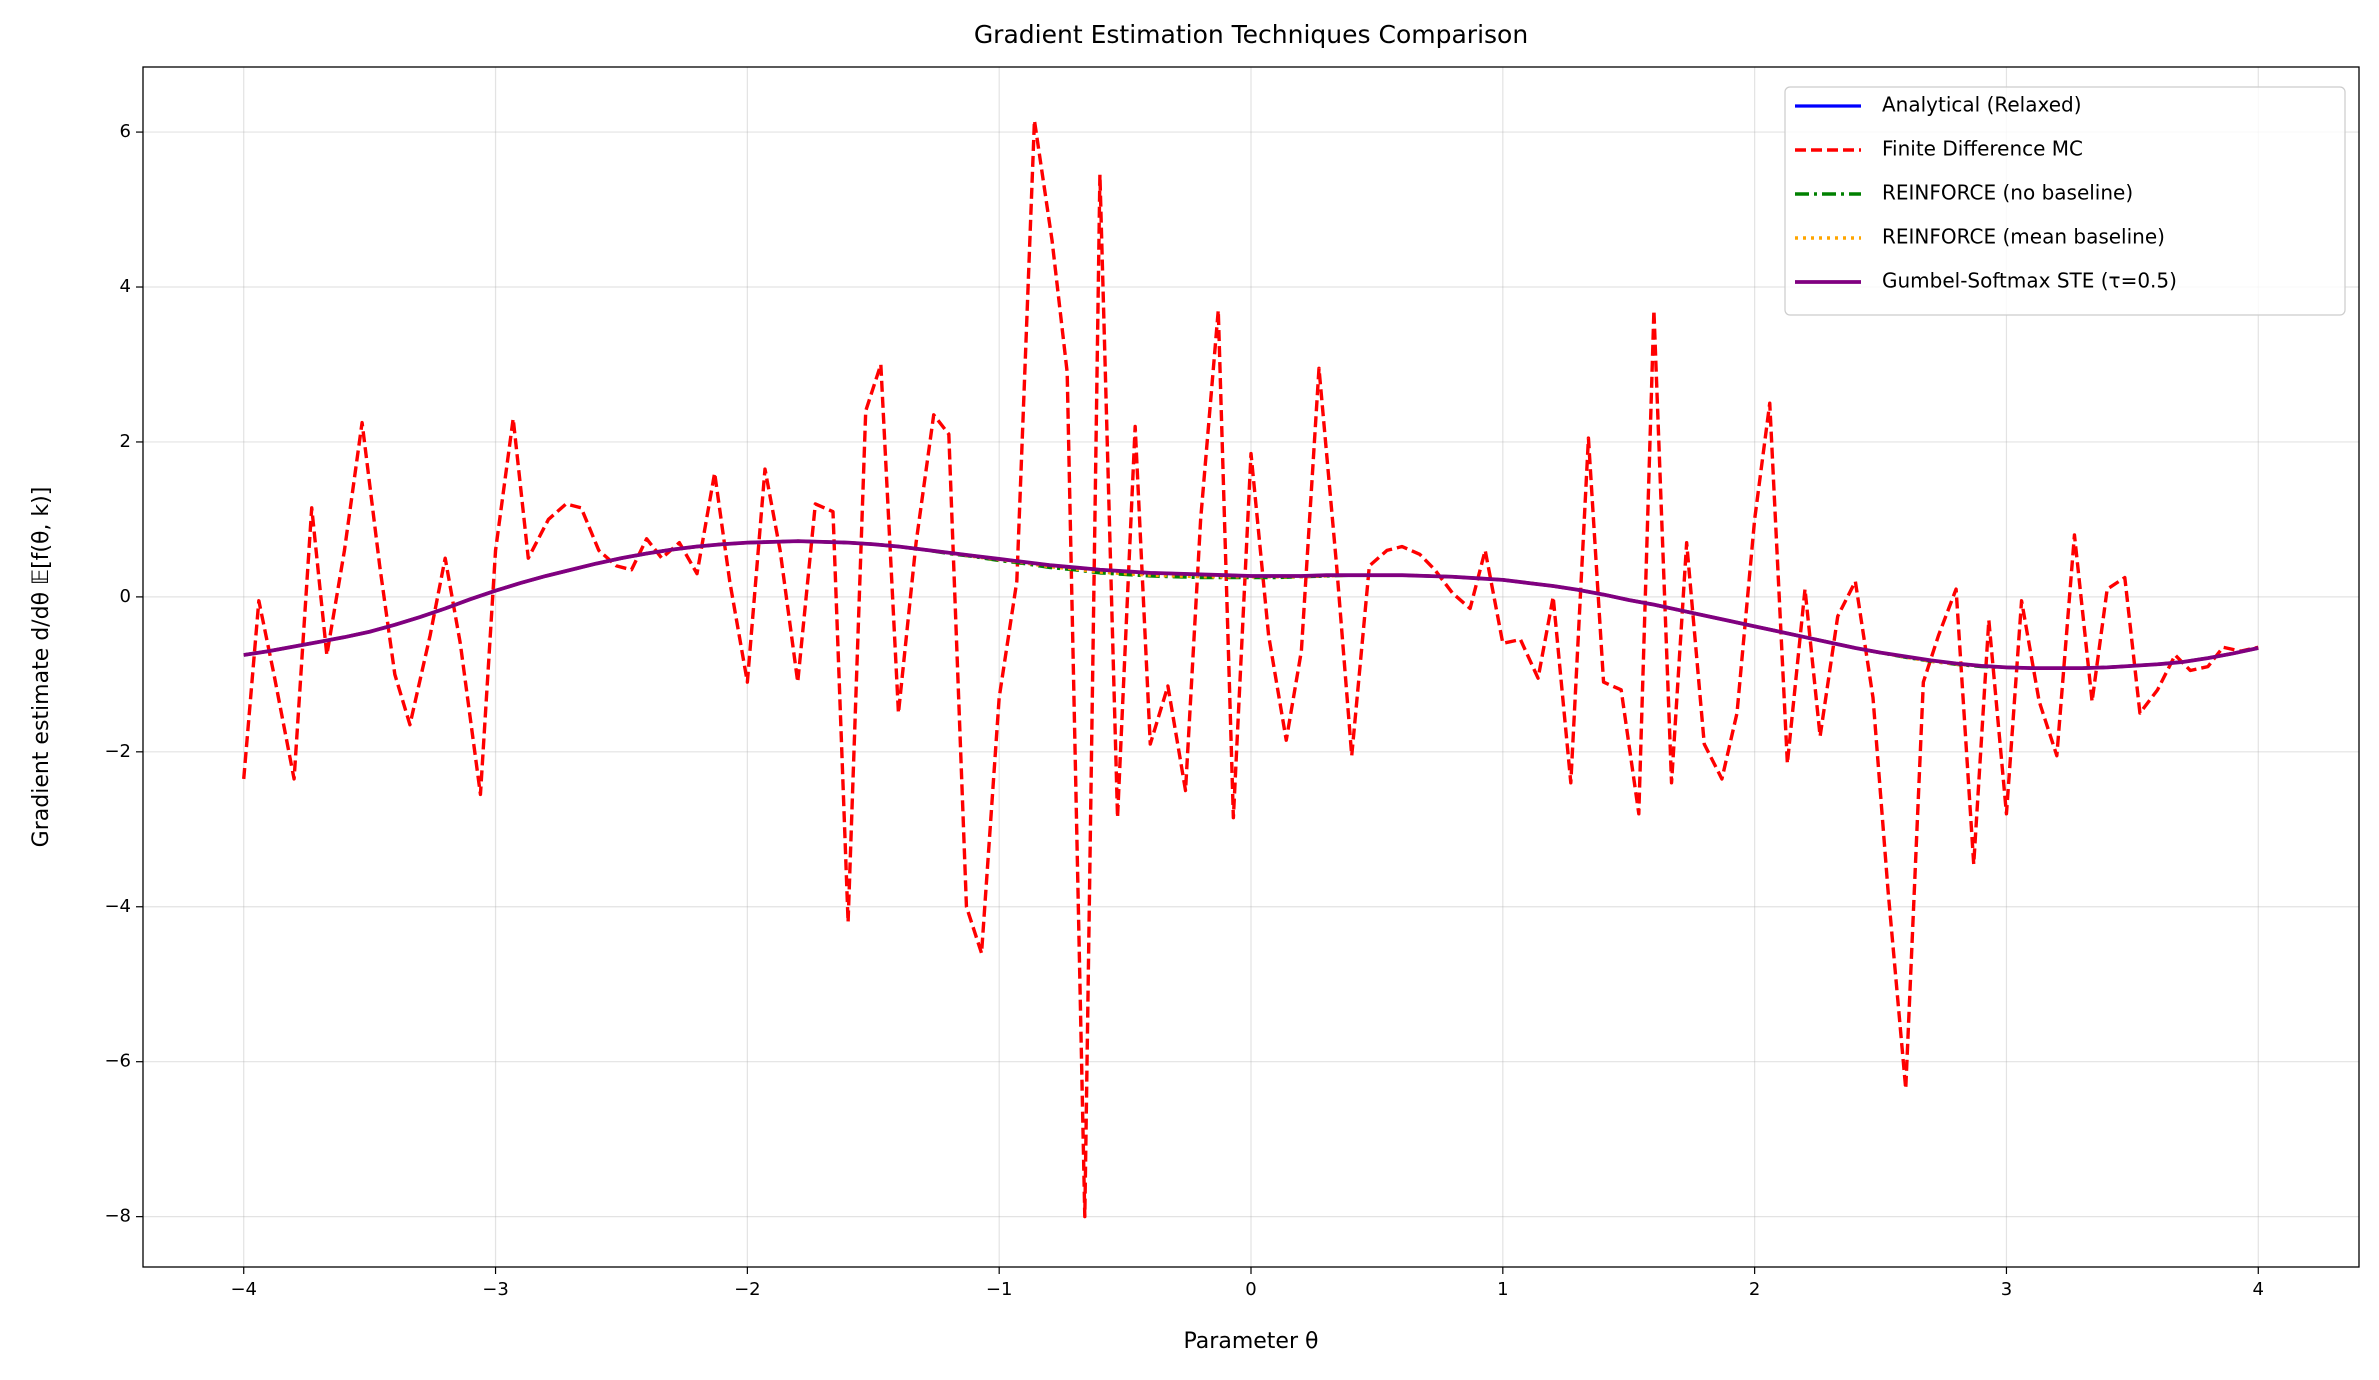  What do you see at coordinates (2023, 237) in the screenshot?
I see `legend-label: REINFORCE (mean baseline)` at bounding box center [2023, 237].